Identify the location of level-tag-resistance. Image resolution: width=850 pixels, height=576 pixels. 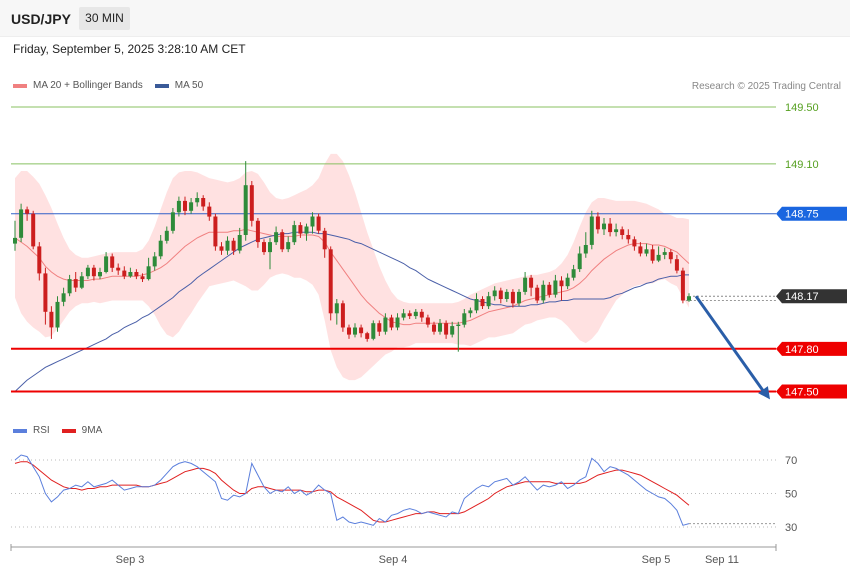
(811, 213).